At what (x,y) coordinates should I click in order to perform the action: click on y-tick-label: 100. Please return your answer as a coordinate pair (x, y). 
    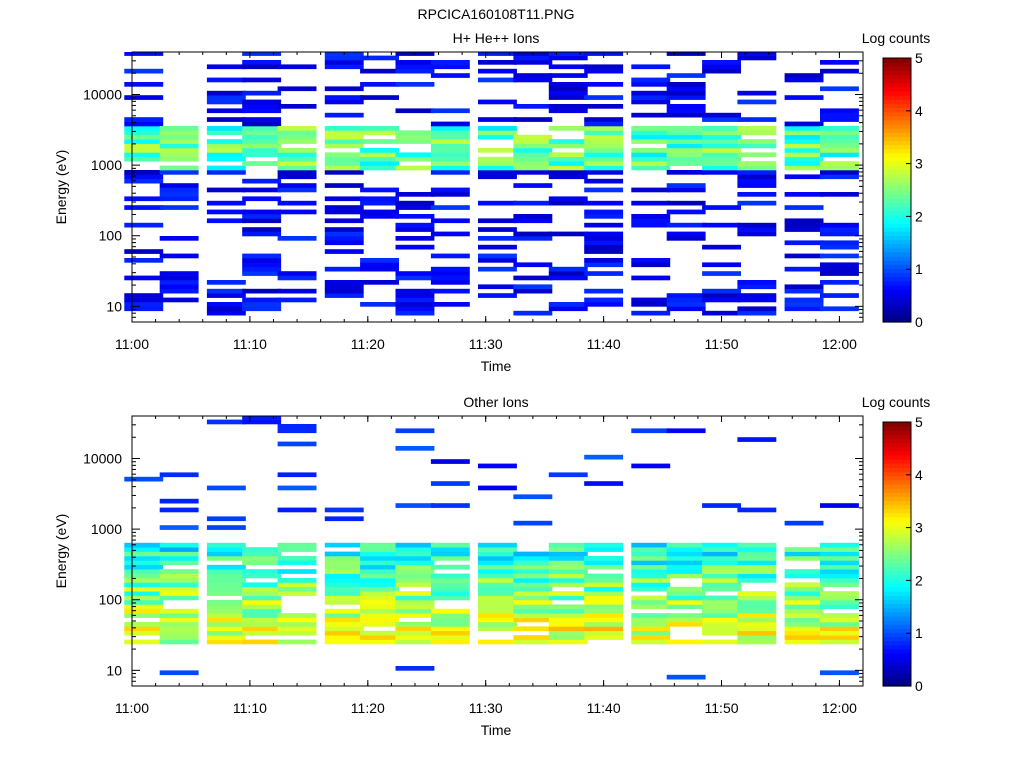
    Looking at the image, I should click on (111, 236).